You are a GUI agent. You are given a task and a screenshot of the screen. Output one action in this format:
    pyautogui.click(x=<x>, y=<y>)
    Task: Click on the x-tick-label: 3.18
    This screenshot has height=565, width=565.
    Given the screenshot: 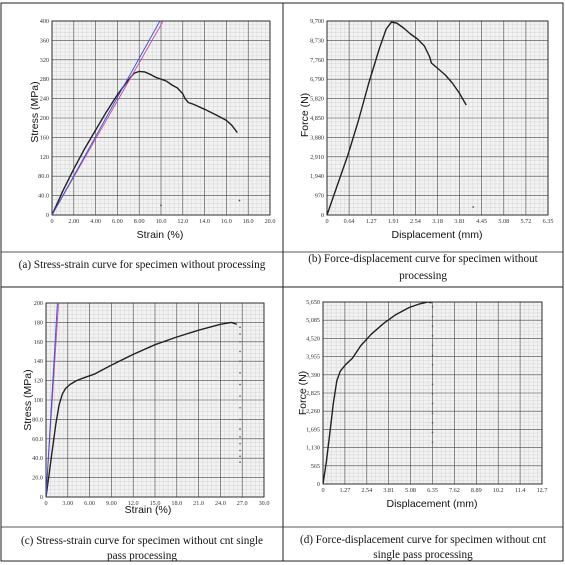 What is the action you would take?
    pyautogui.click(x=437, y=221)
    